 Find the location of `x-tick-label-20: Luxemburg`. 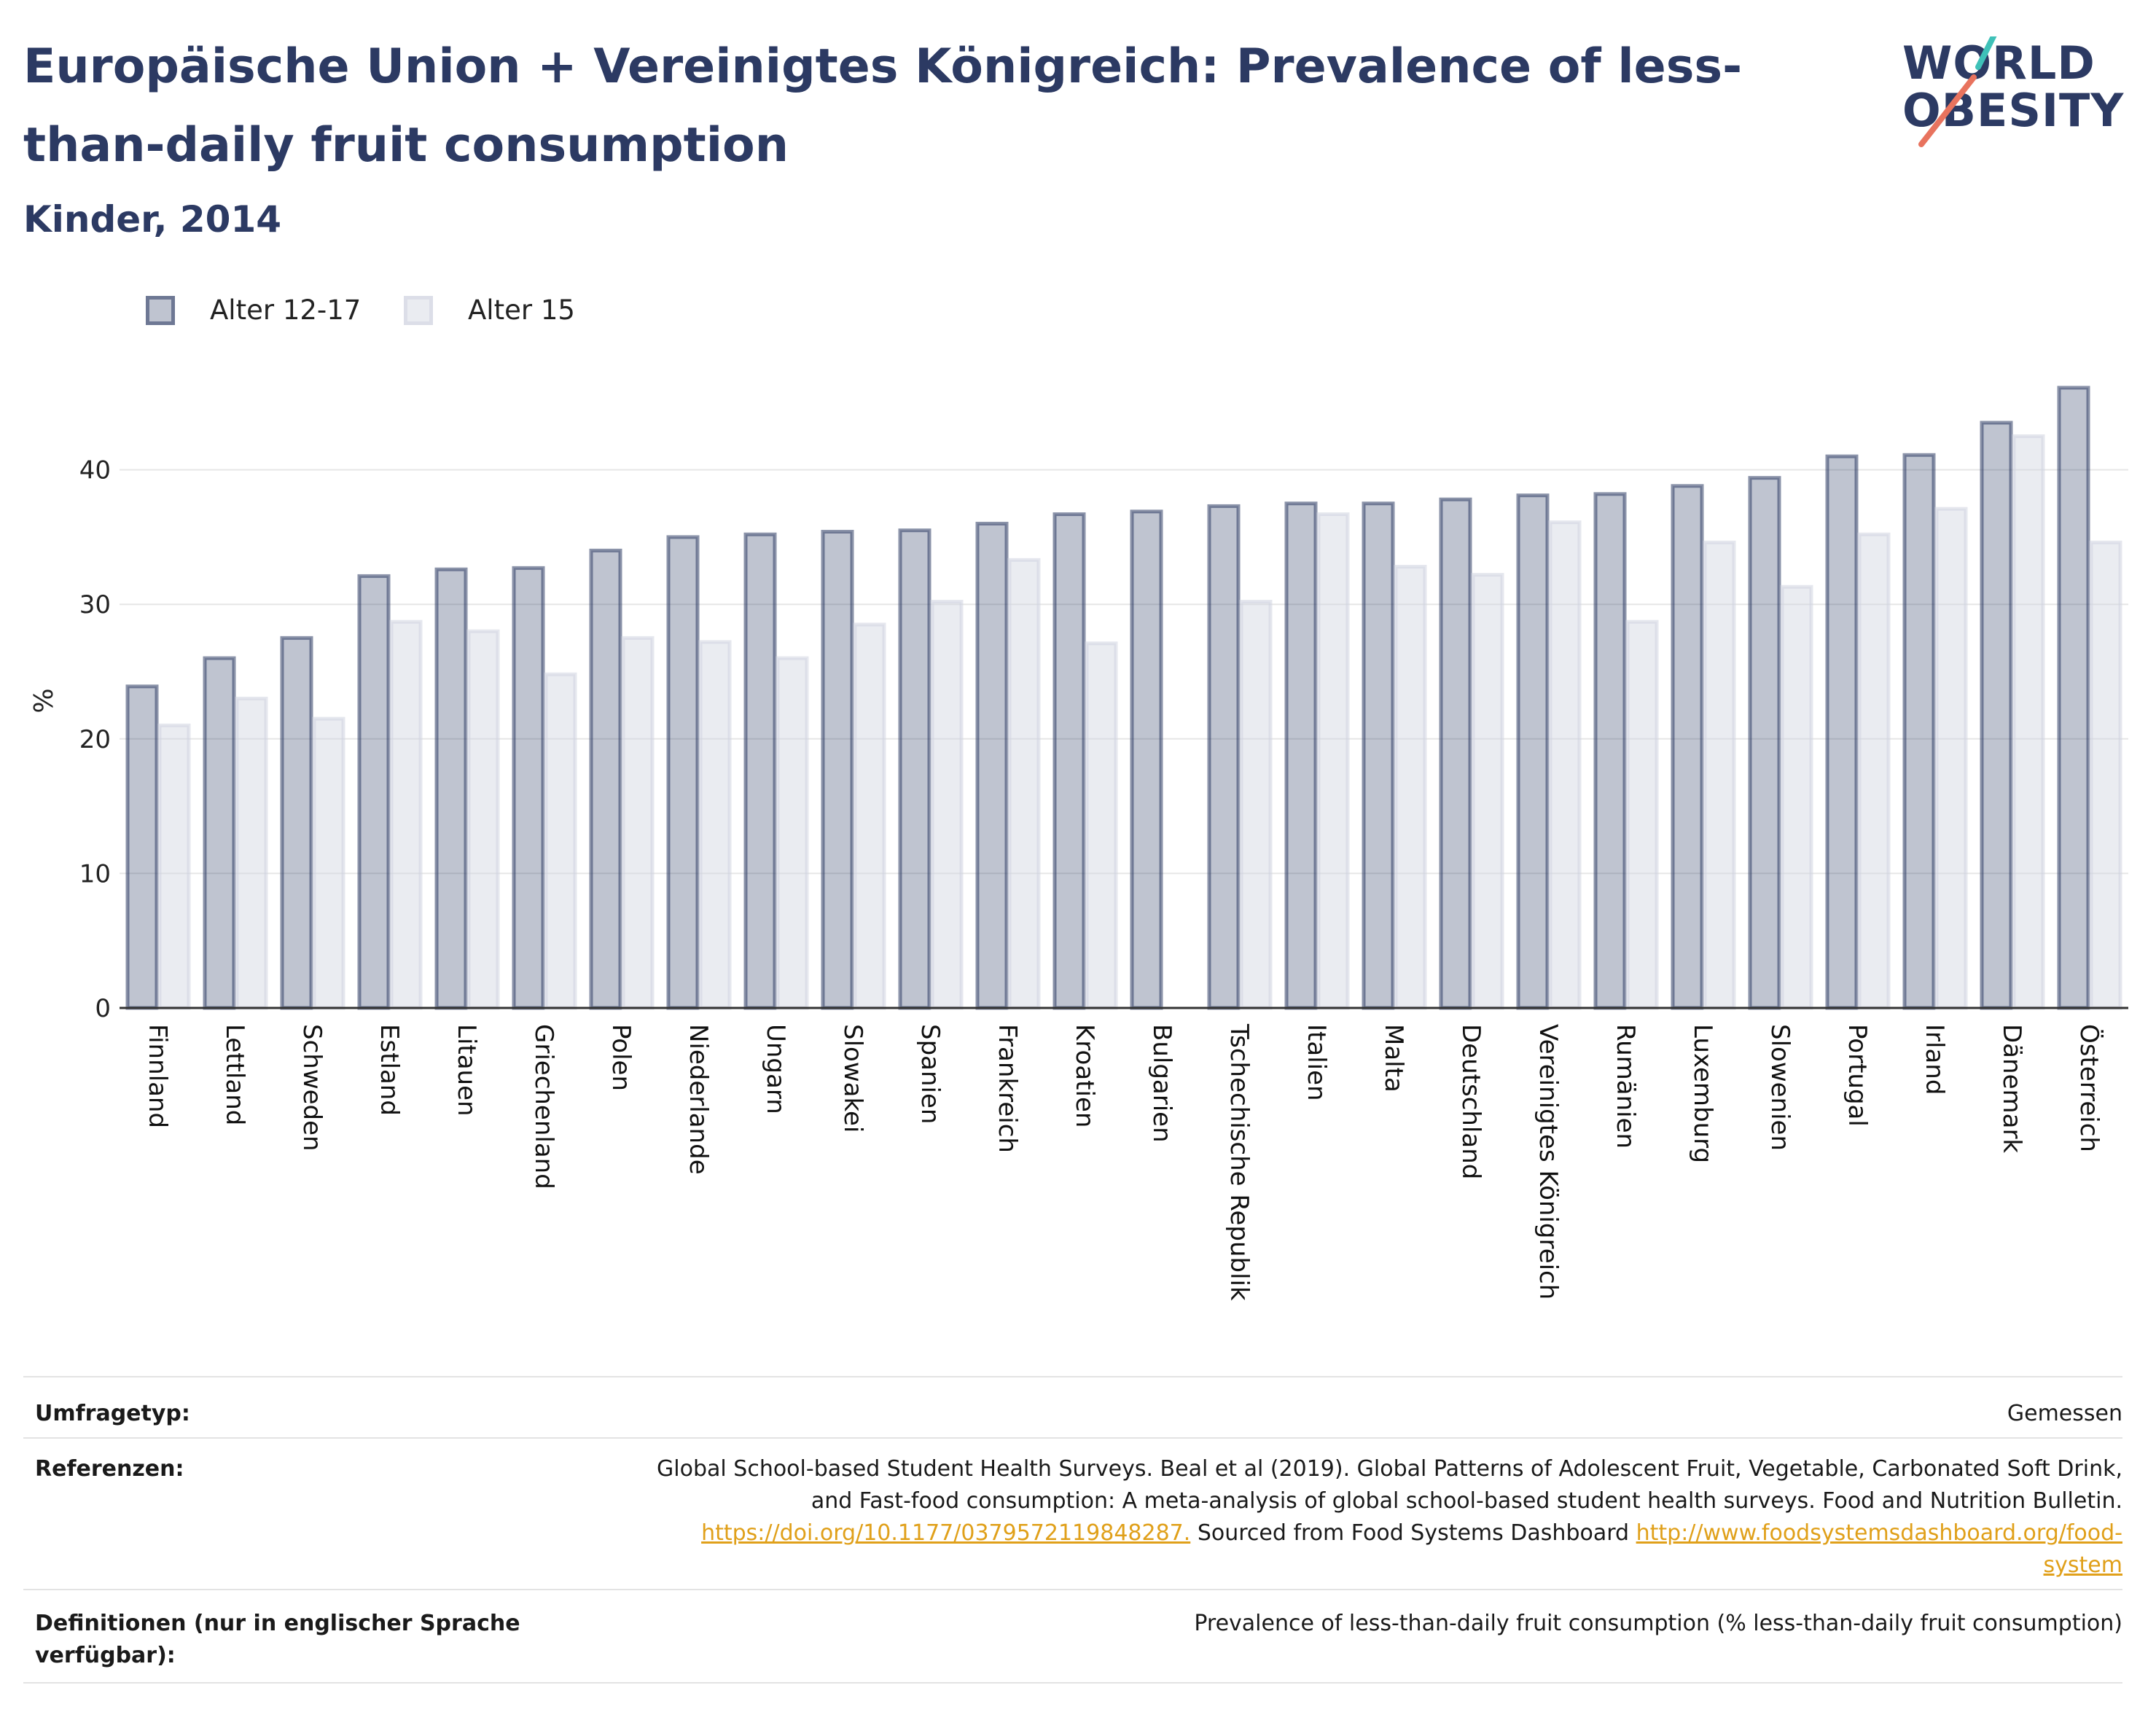

x-tick-label-20: Luxemburg is located at coordinates (1703, 1093).